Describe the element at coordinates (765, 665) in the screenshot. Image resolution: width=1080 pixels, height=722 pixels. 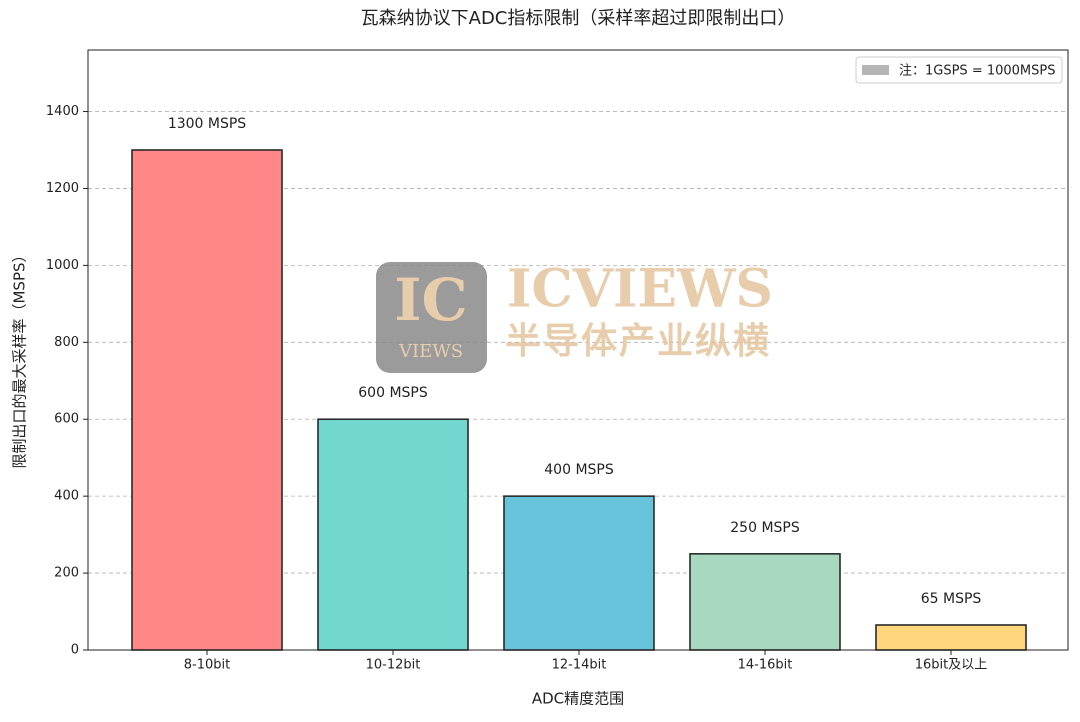
I see `x-tick-label: 14-16bit` at that location.